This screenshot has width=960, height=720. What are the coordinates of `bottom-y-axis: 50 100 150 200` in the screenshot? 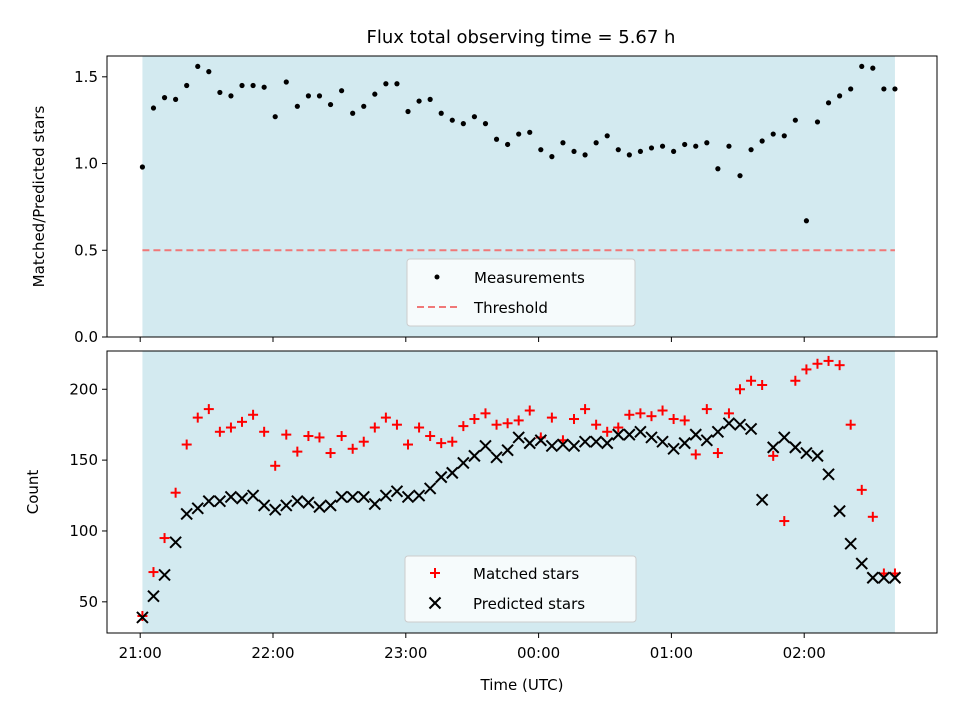 It's located at (88, 495).